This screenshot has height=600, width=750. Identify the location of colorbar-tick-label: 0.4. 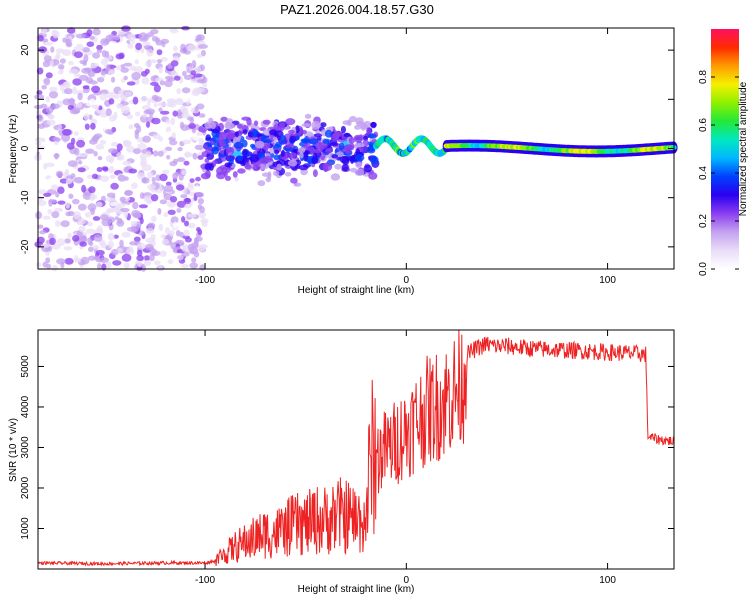
(703, 173).